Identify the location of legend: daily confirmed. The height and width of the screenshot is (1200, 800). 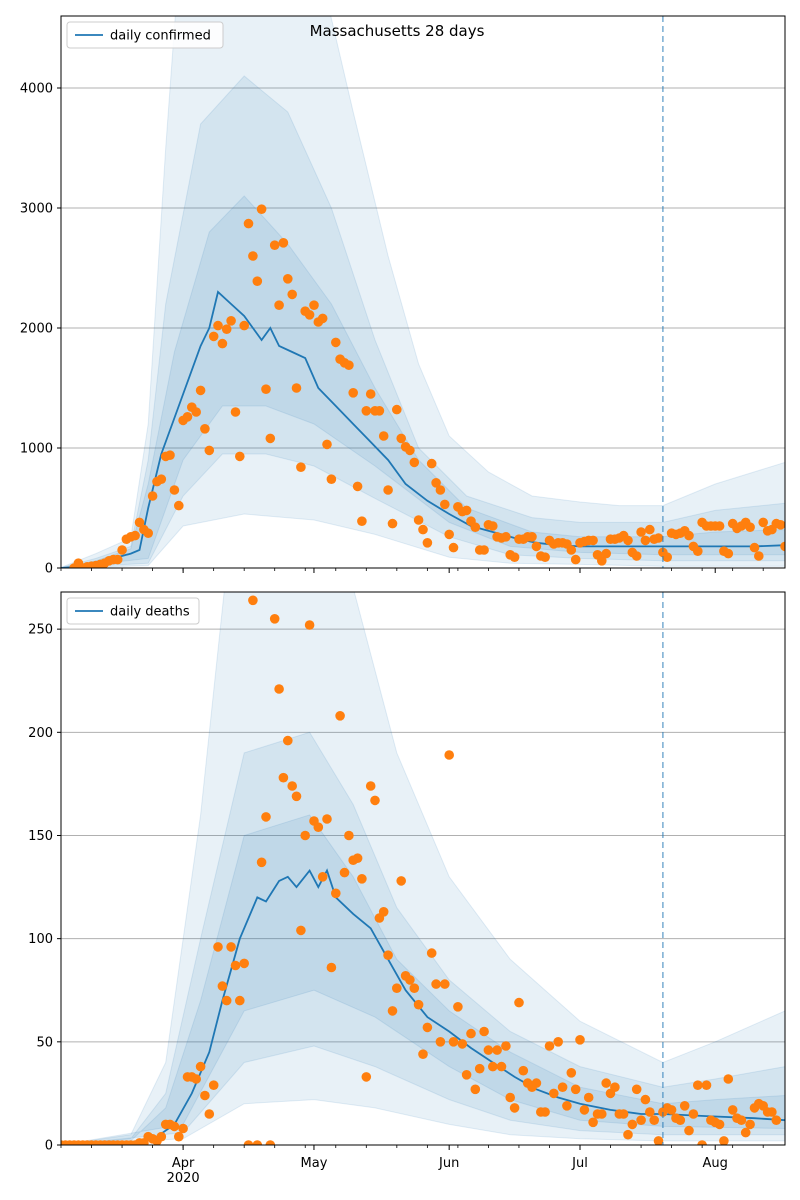
(145, 35).